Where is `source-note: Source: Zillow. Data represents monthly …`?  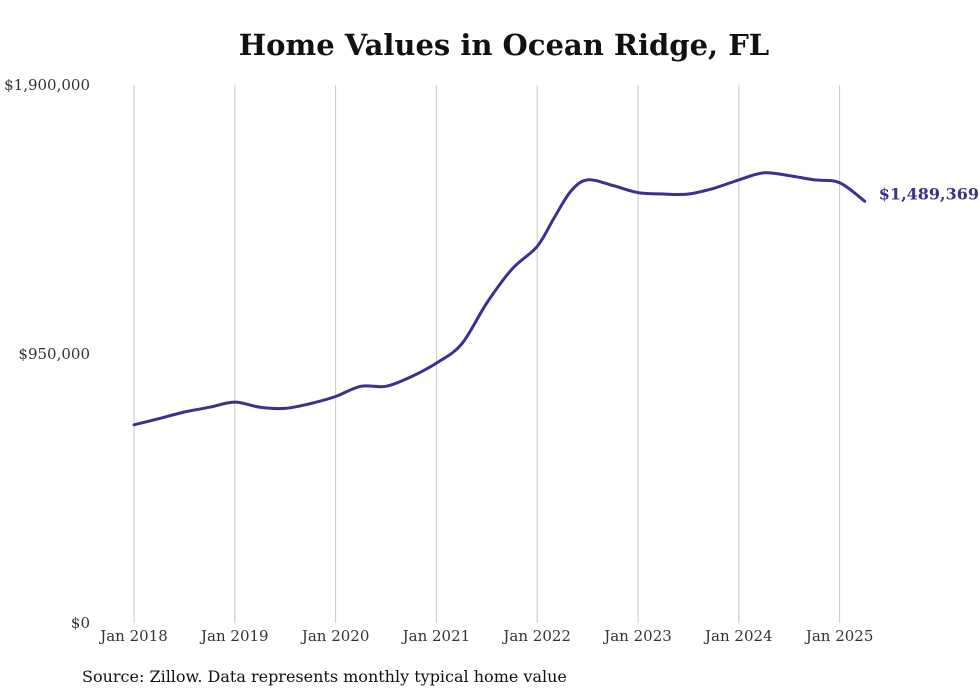
source-note: Source: Zillow. Data represents monthly … is located at coordinates (324, 676).